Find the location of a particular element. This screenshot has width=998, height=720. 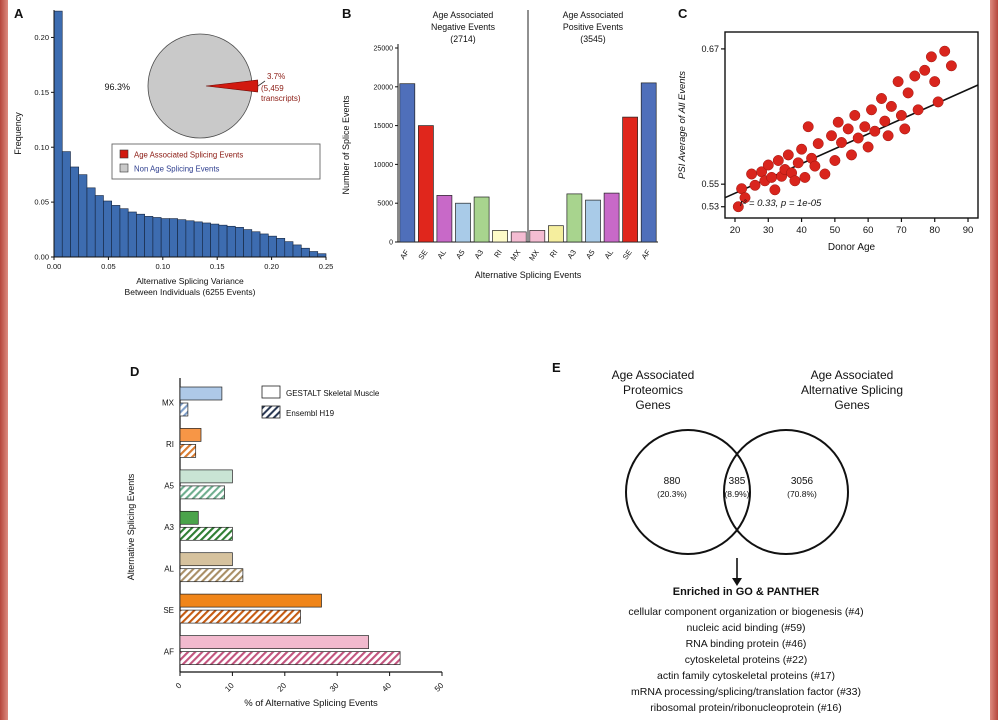

venn-left-title-line: Proteomics is located at coordinates (653, 390).